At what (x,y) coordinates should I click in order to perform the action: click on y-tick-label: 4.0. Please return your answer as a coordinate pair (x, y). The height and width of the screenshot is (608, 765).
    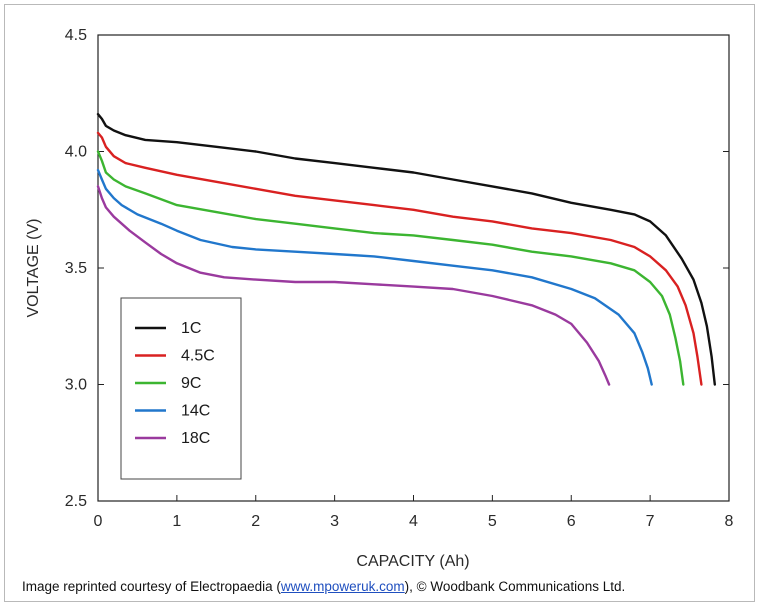
    Looking at the image, I should click on (76, 152).